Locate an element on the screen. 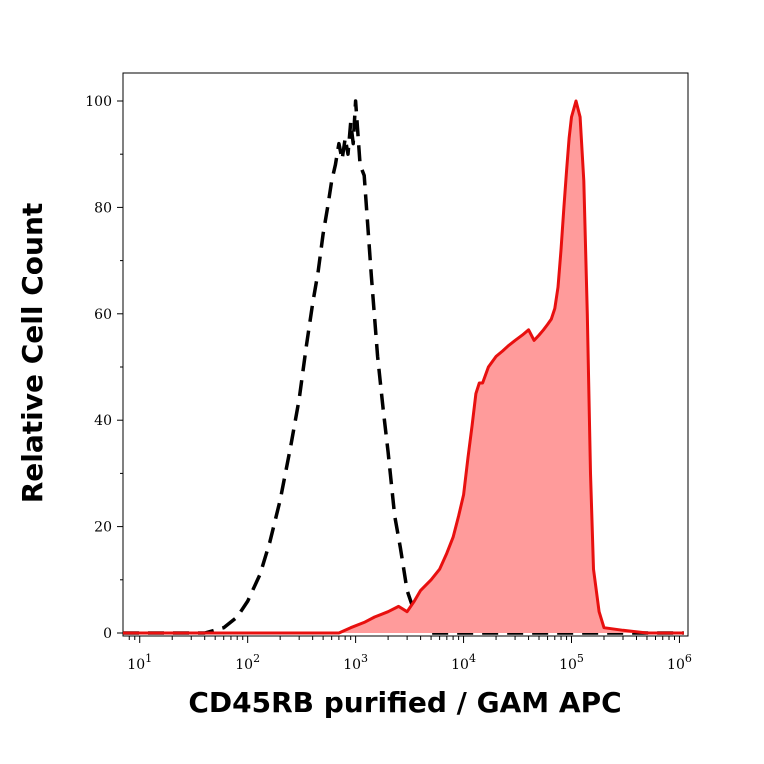 The width and height of the screenshot is (764, 764). y-tick-label: 100 is located at coordinates (98, 102).